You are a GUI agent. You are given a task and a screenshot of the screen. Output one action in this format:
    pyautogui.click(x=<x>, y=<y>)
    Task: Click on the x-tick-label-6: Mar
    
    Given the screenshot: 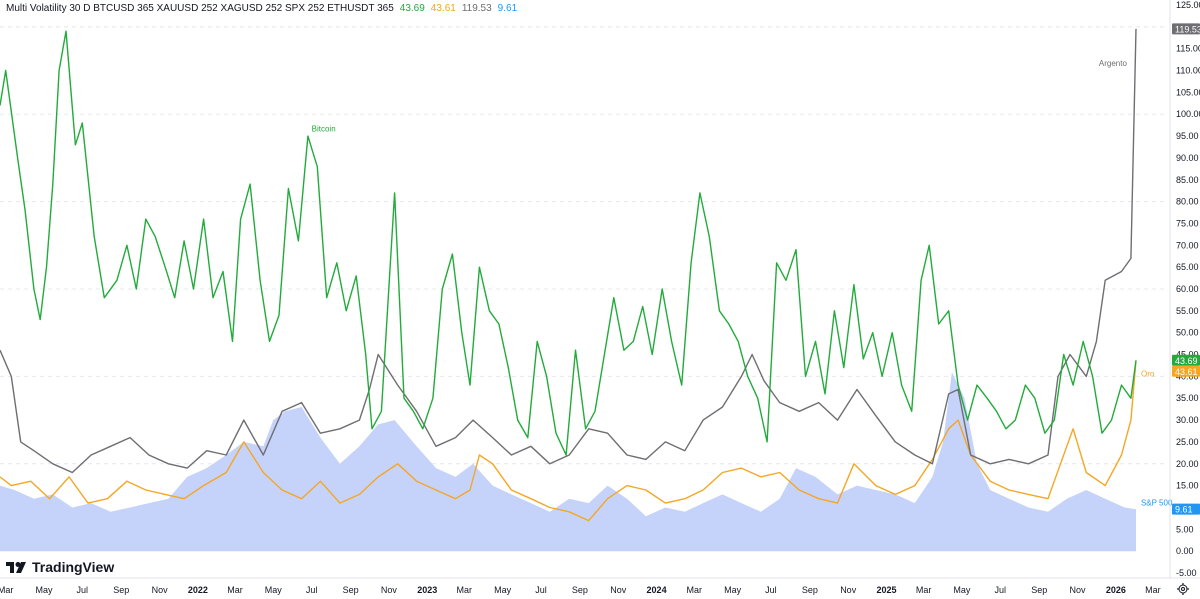 What is the action you would take?
    pyautogui.click(x=235, y=590)
    